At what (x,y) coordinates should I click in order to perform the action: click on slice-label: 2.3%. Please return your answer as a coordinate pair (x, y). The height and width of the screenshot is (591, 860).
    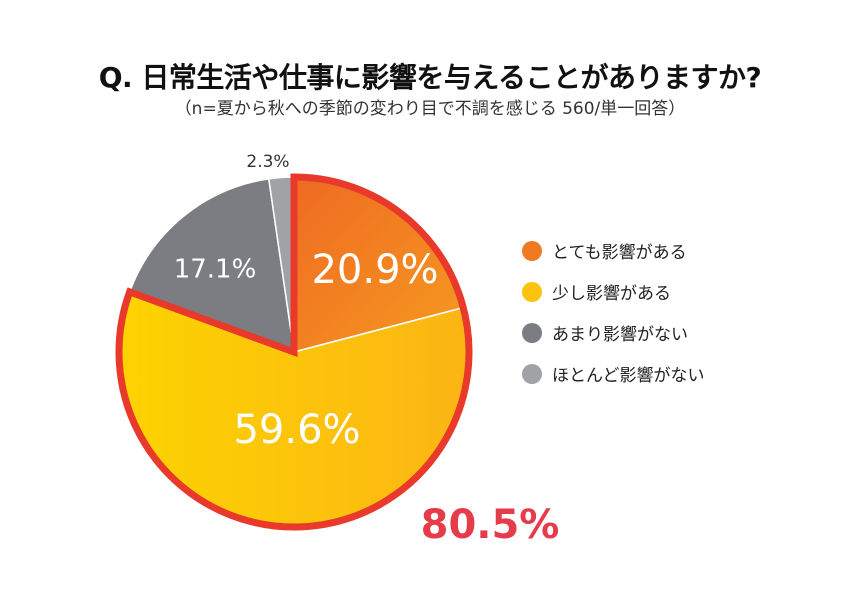
    Looking at the image, I should click on (267, 162).